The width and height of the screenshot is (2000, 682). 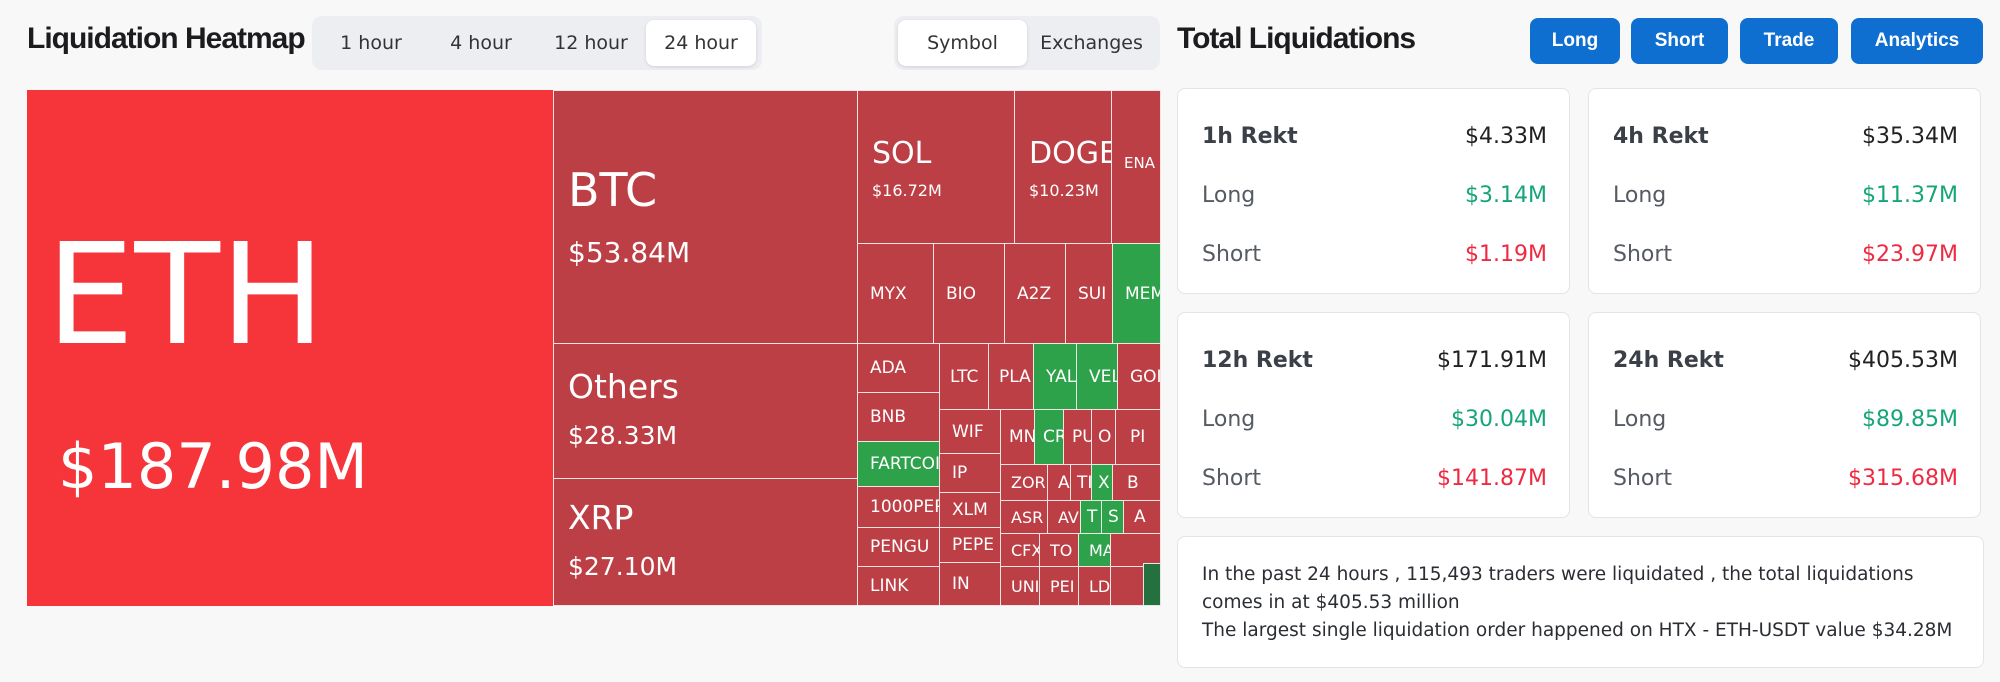 I want to click on heatmap-tile-pla: PLA, so click(x=1011, y=376).